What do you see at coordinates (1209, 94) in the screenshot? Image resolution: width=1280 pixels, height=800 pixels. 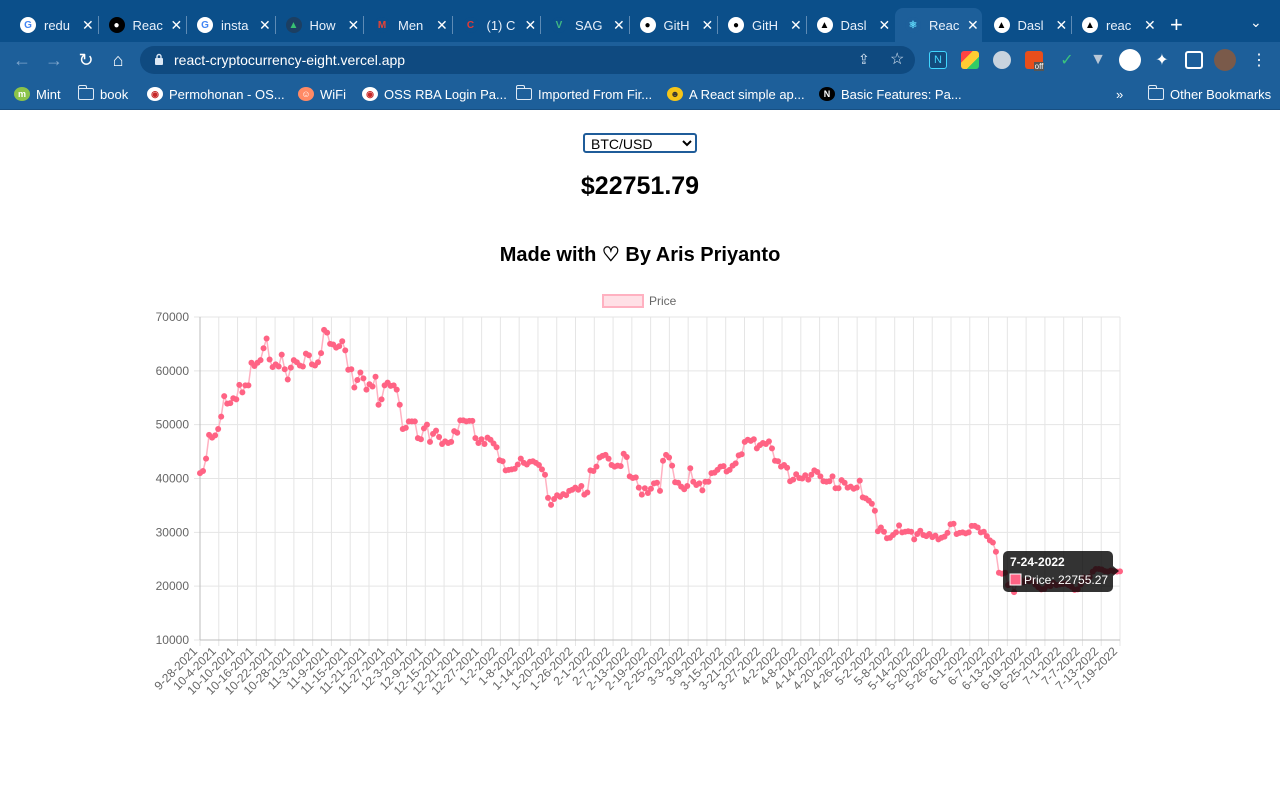 I see `other-bookmarks-folder: Other Bookmarks` at bounding box center [1209, 94].